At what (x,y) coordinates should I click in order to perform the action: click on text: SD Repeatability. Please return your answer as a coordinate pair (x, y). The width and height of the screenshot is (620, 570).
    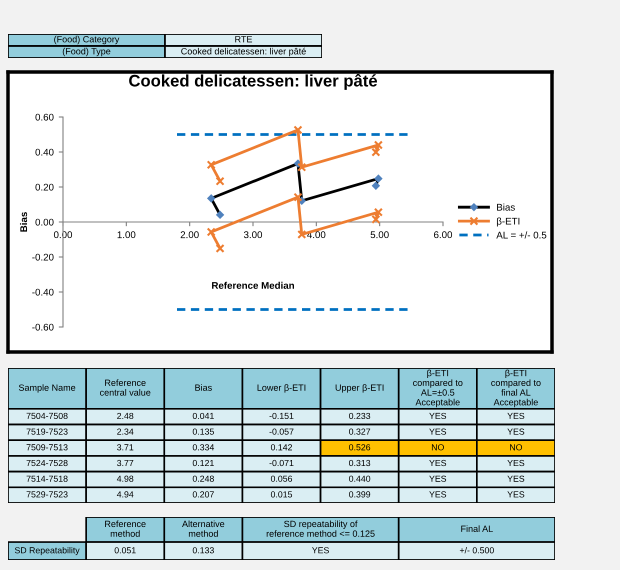
    Looking at the image, I should click on (47, 551).